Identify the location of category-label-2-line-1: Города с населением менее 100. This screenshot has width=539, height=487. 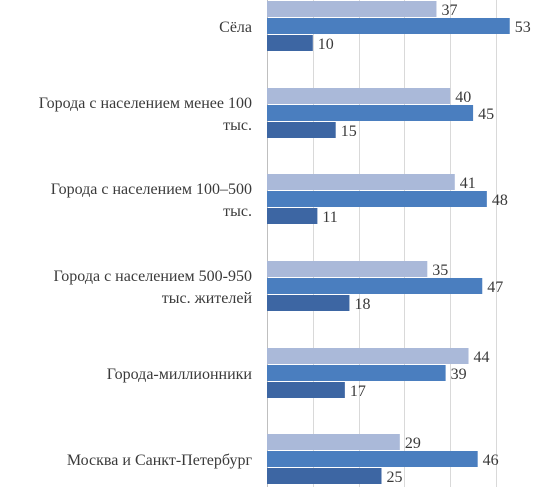
(145, 103).